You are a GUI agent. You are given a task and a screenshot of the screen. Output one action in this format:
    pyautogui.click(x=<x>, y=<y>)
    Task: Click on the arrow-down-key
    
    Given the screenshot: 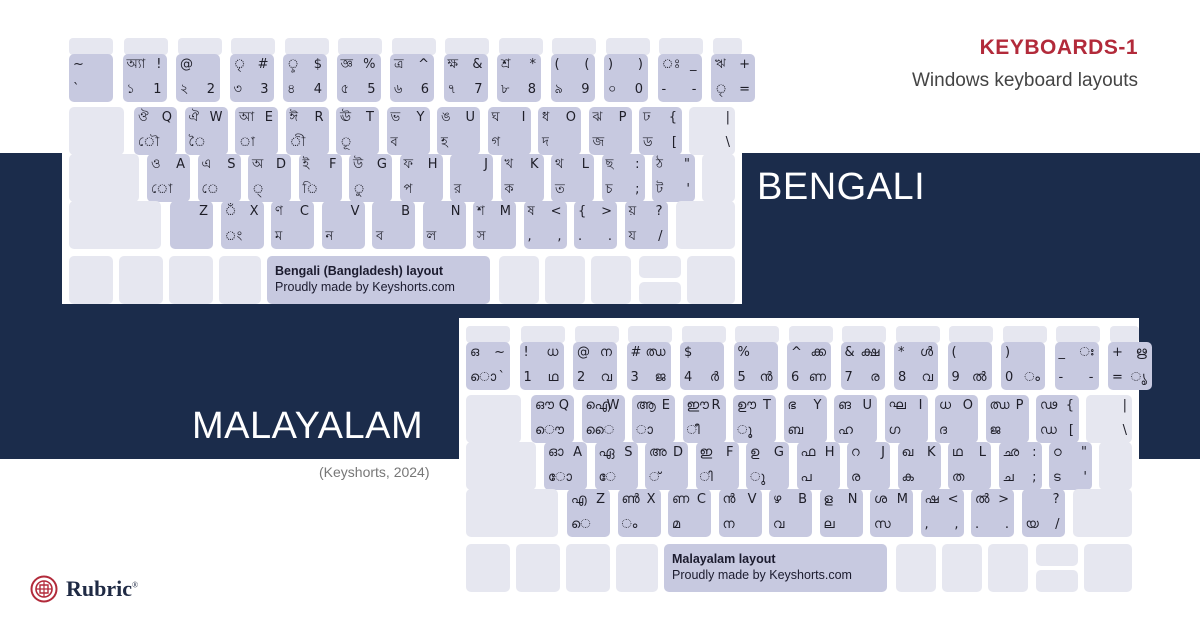 What is the action you would take?
    pyautogui.click(x=660, y=293)
    